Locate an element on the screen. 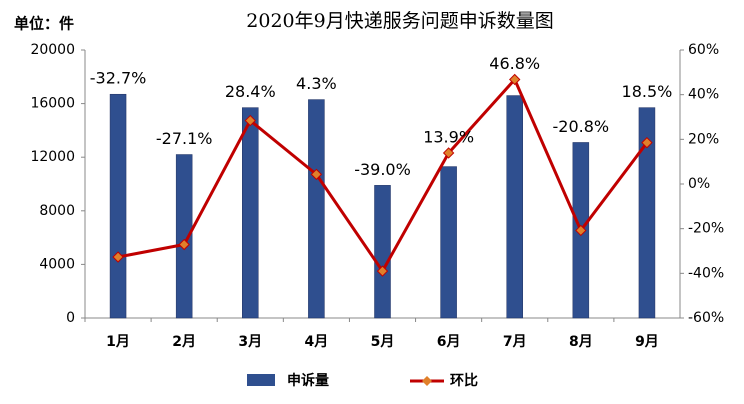 This screenshot has width=744, height=404. value-label: -20.8% is located at coordinates (581, 126).